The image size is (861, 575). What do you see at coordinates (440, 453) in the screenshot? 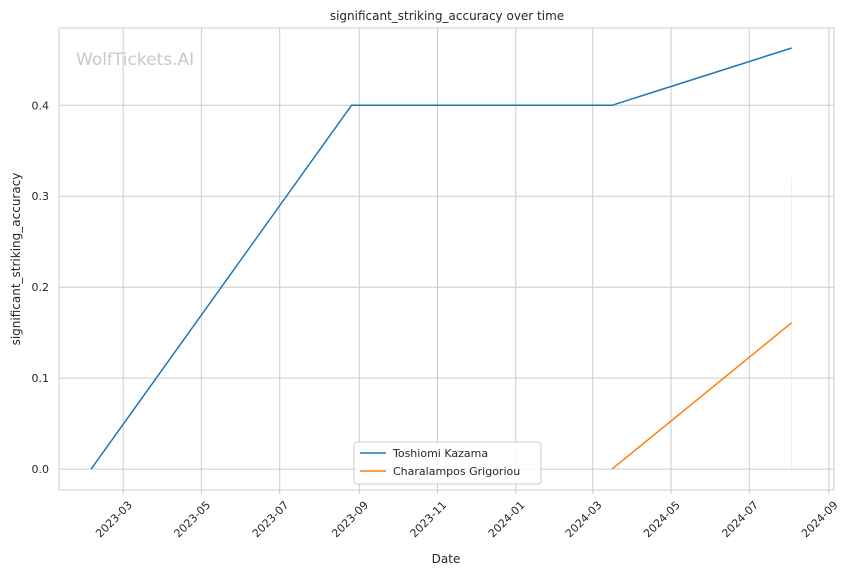
I see `legend-label: Toshiomi Kazama` at bounding box center [440, 453].